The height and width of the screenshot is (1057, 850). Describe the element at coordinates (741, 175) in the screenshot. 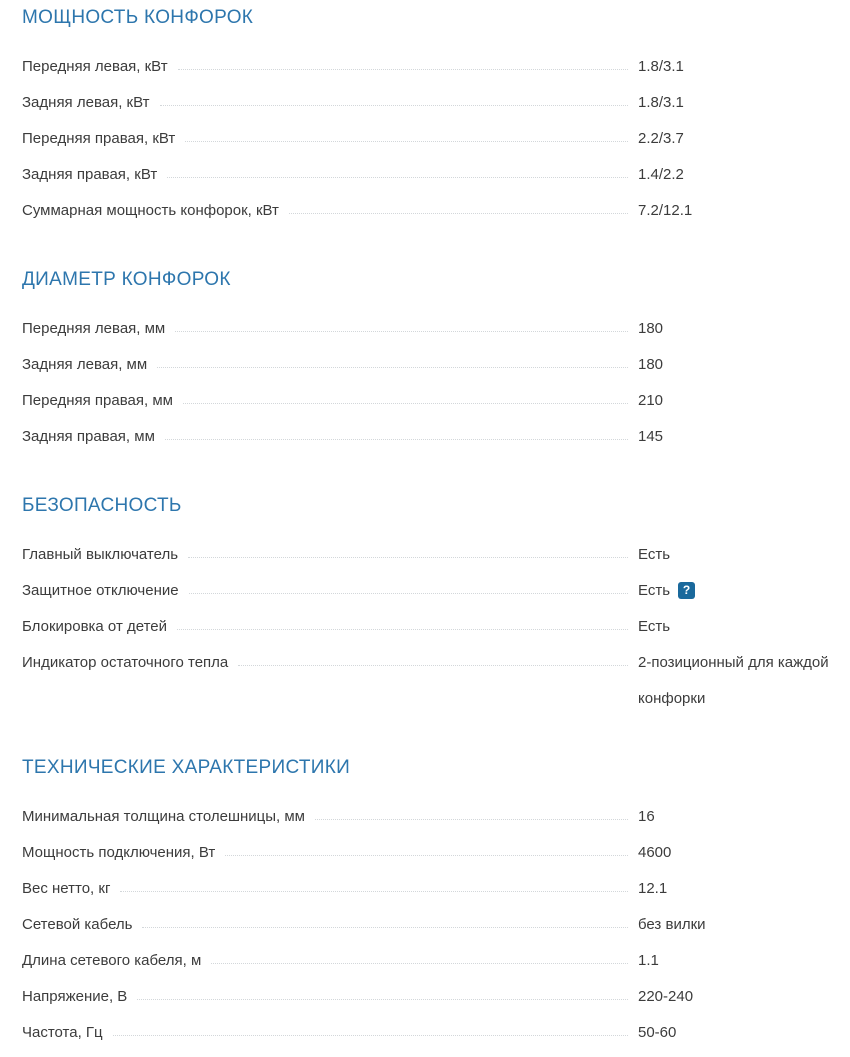

I see `spec-value-cell: 1.4/2.2` at that location.